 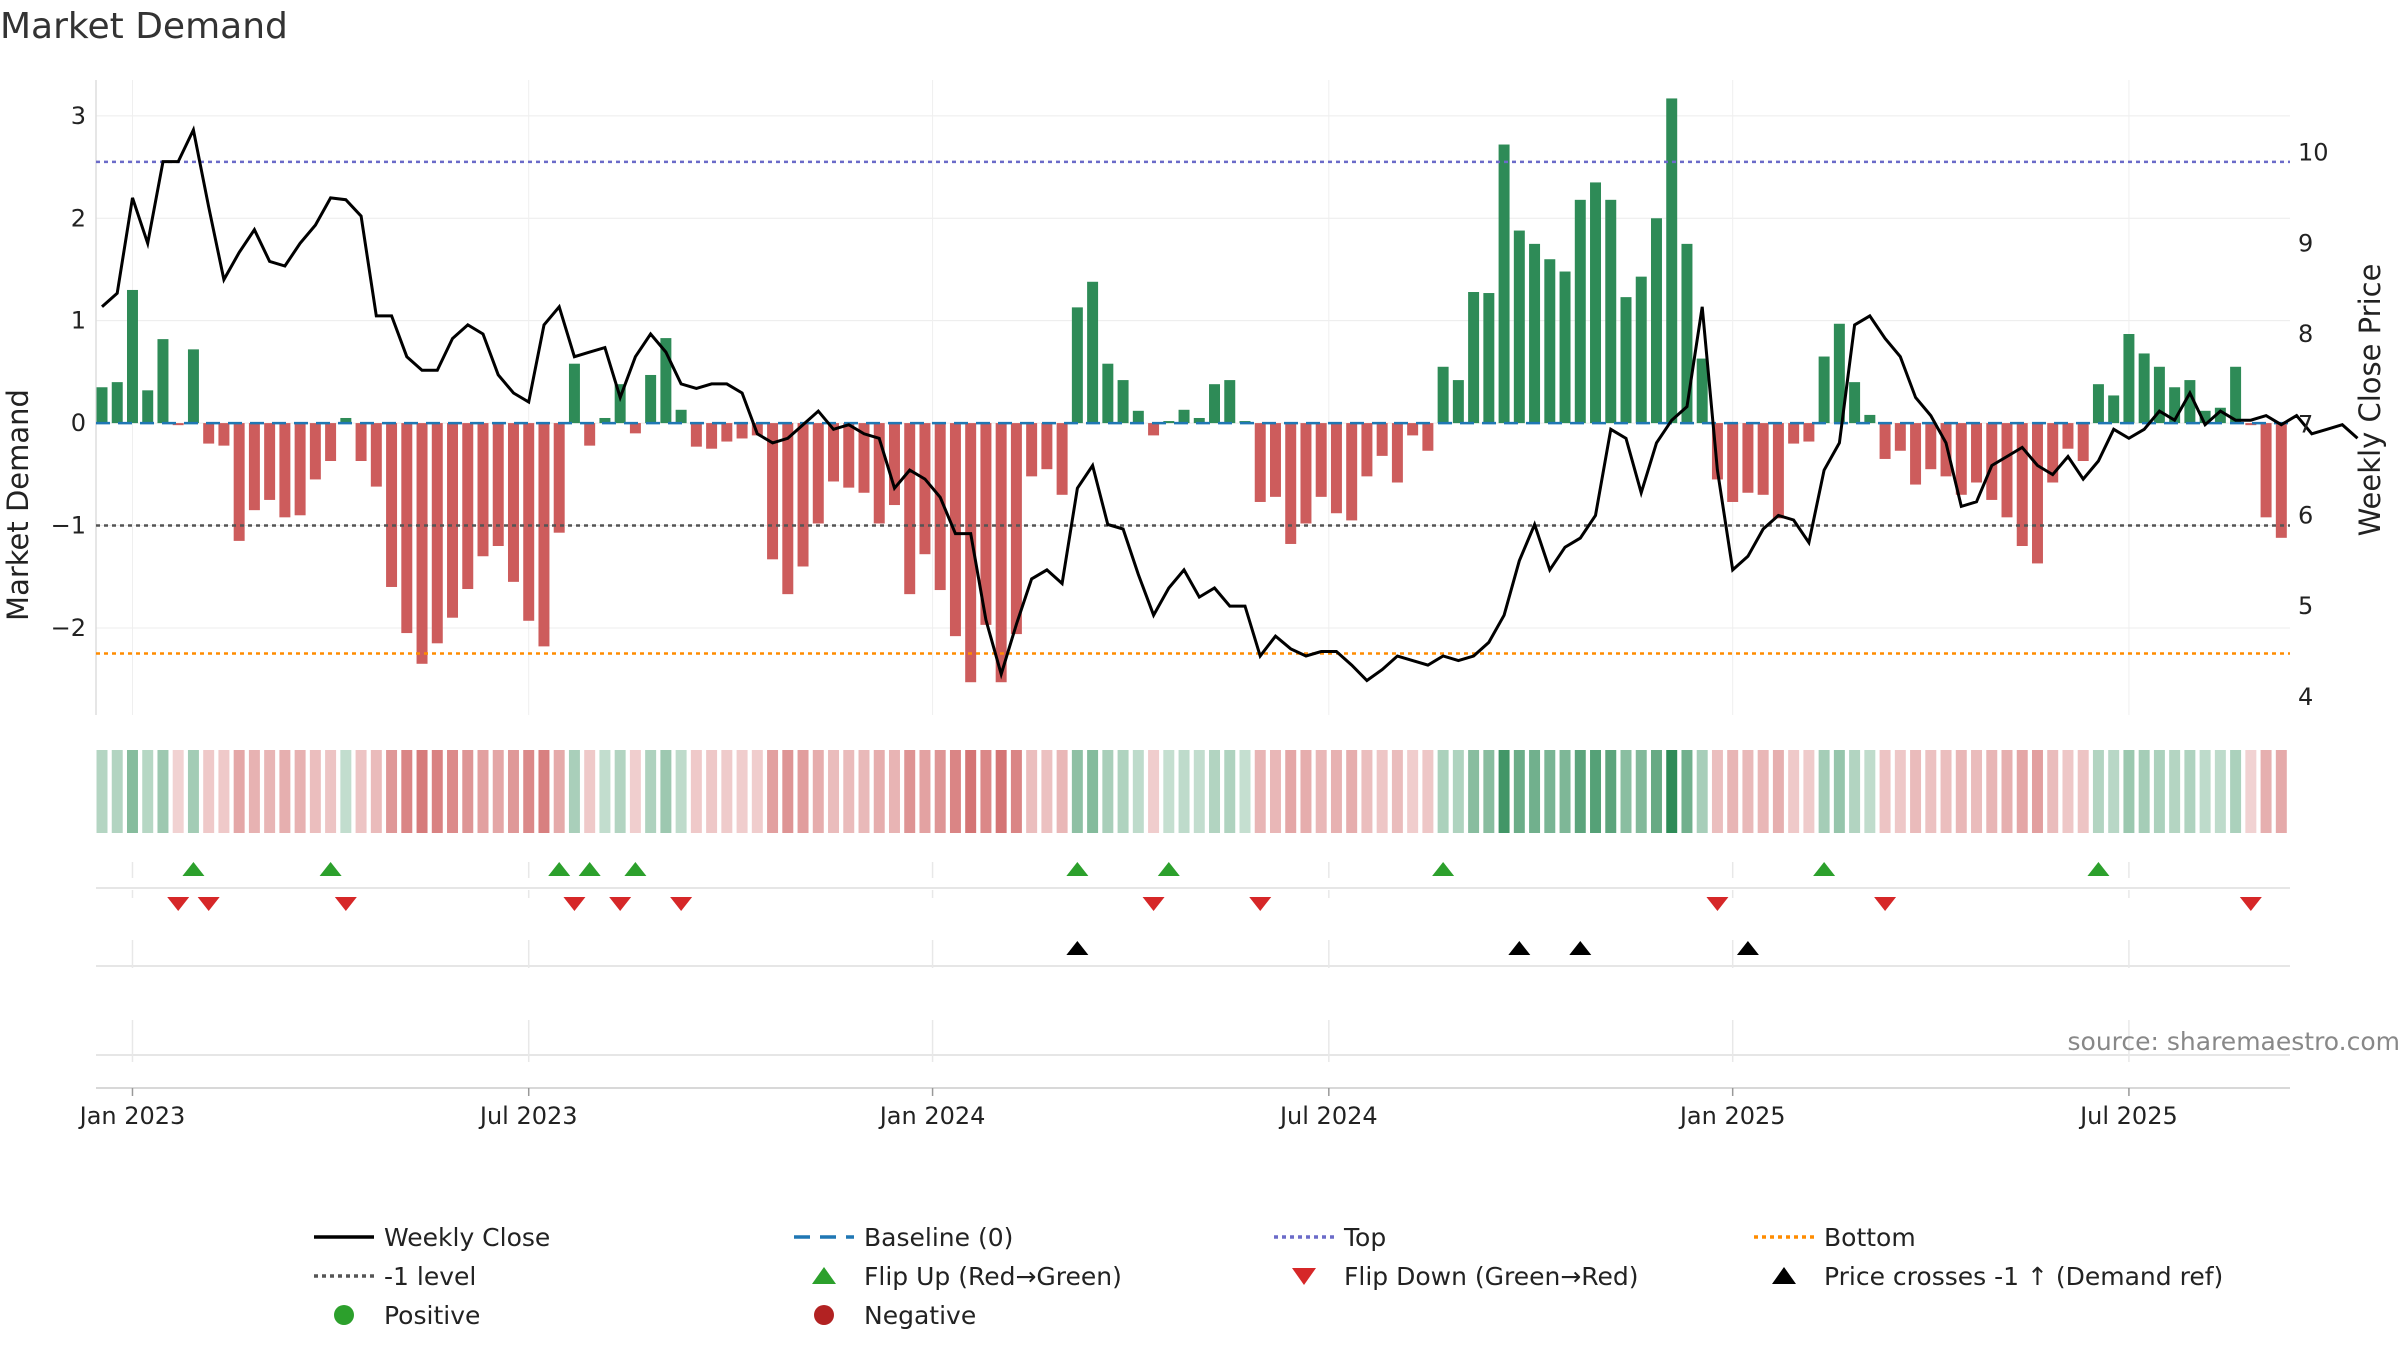 I want to click on y2-tick-label: 8, so click(x=2305, y=334).